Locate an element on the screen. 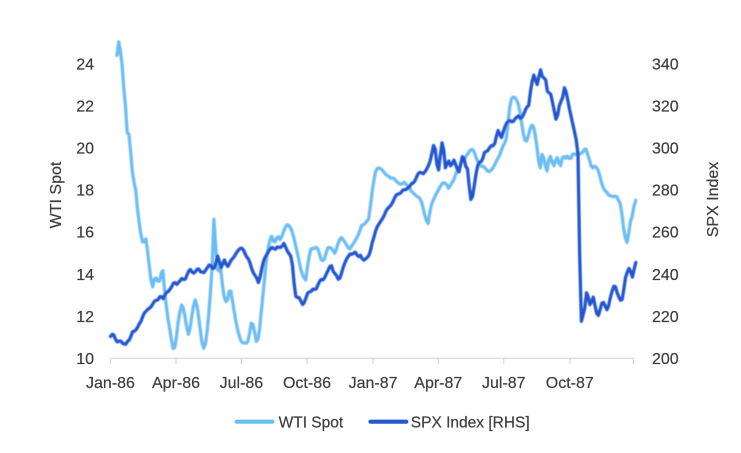 Image resolution: width=741 pixels, height=453 pixels. svg-text: Jan-87 is located at coordinates (373, 383).